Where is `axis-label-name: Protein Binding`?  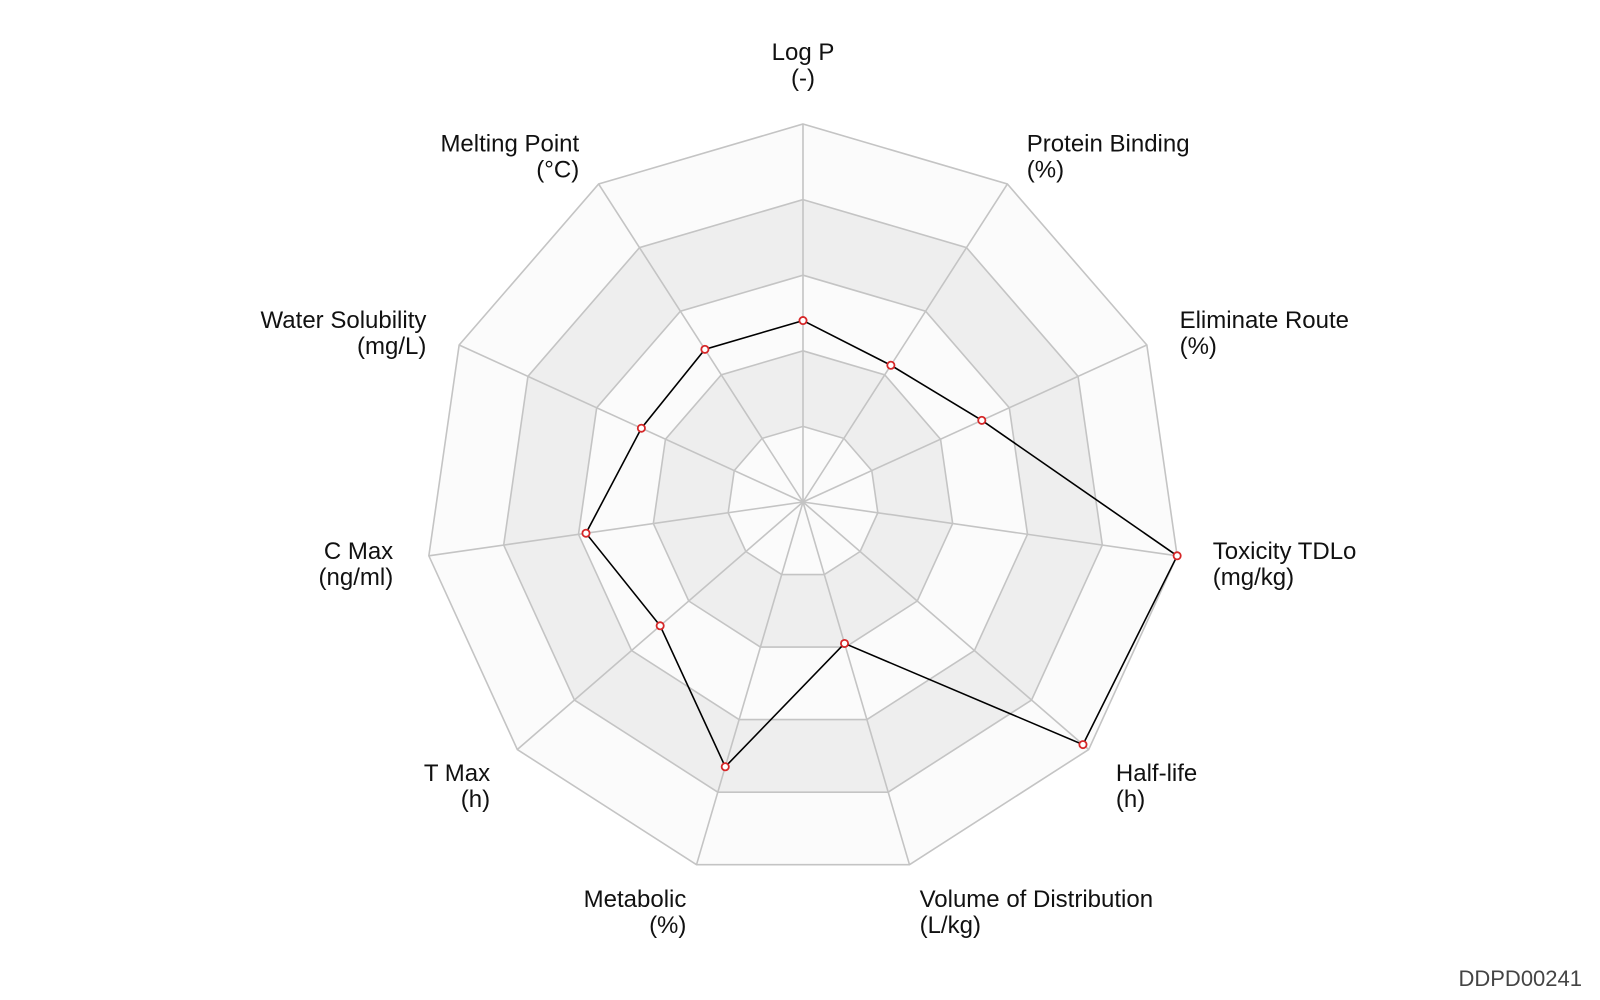 axis-label-name: Protein Binding is located at coordinates (1108, 144).